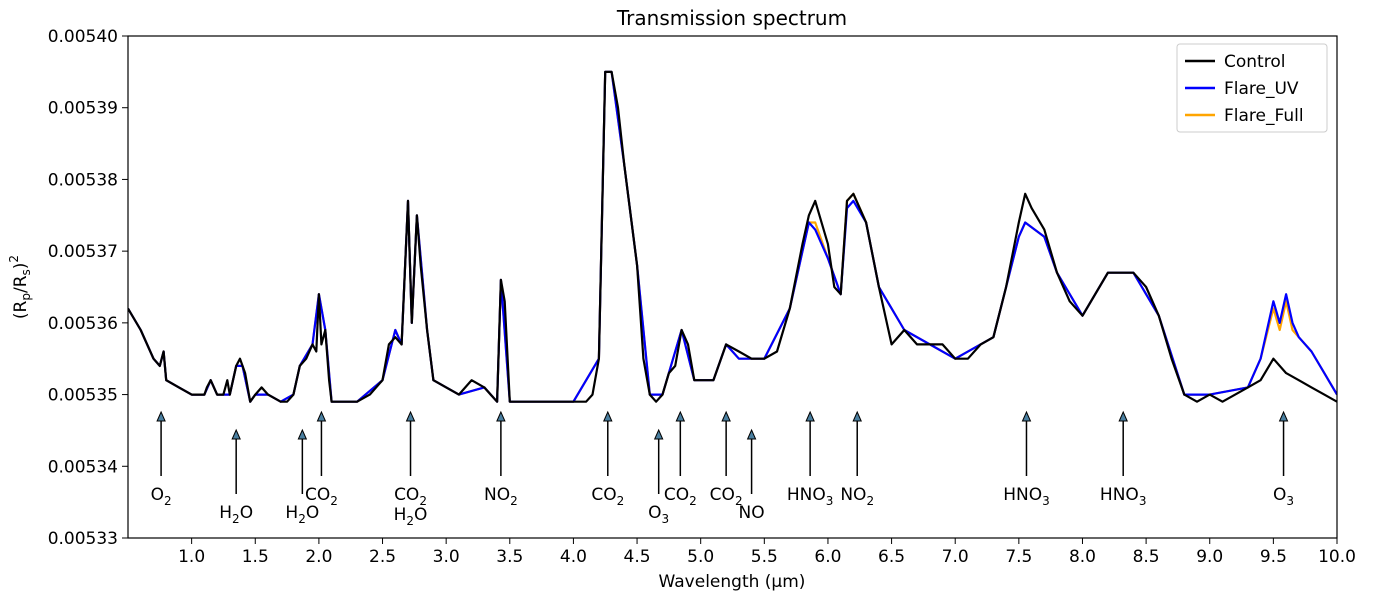 This screenshot has width=1386, height=597. What do you see at coordinates (446, 557) in the screenshot?
I see `x-tick-label: 3.0` at bounding box center [446, 557].